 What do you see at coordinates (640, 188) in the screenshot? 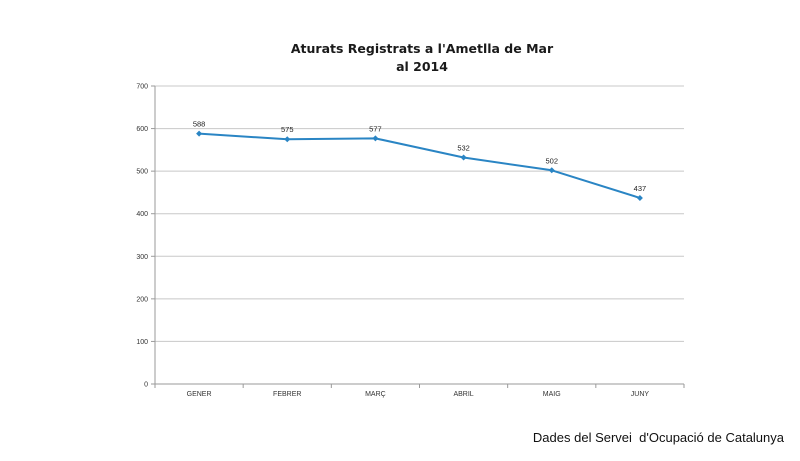
I see `data-label-juny: 437` at bounding box center [640, 188].